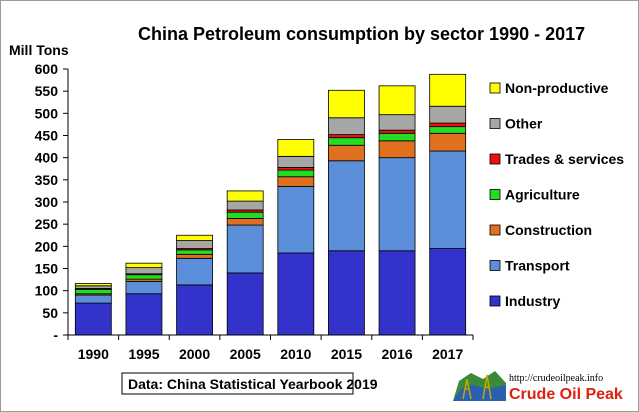 This screenshot has height=412, width=639. Describe the element at coordinates (194, 271) in the screenshot. I see `bar-segment-transport-2000` at that location.